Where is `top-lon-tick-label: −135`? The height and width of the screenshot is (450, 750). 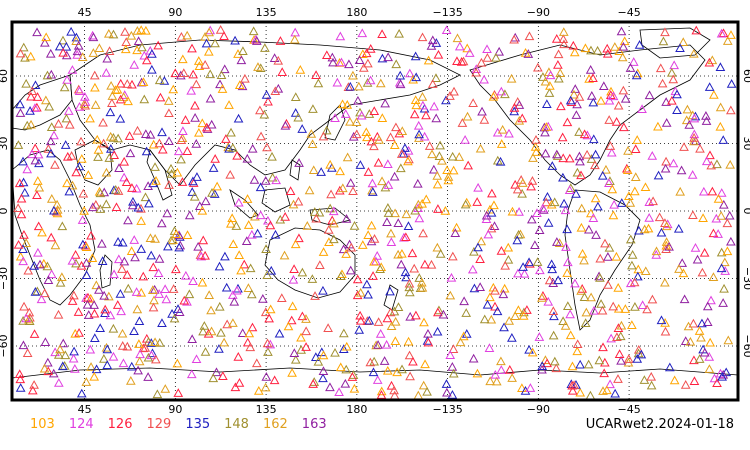 top-lon-tick-label: −135 is located at coordinates (447, 12).